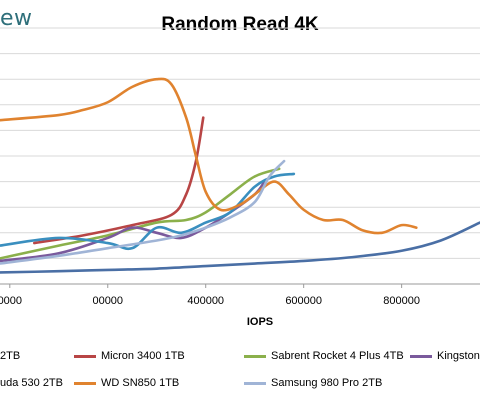 The image size is (480, 401). What do you see at coordinates (143, 356) in the screenshot?
I see `legend-label: Micron 3400 1TB` at bounding box center [143, 356].